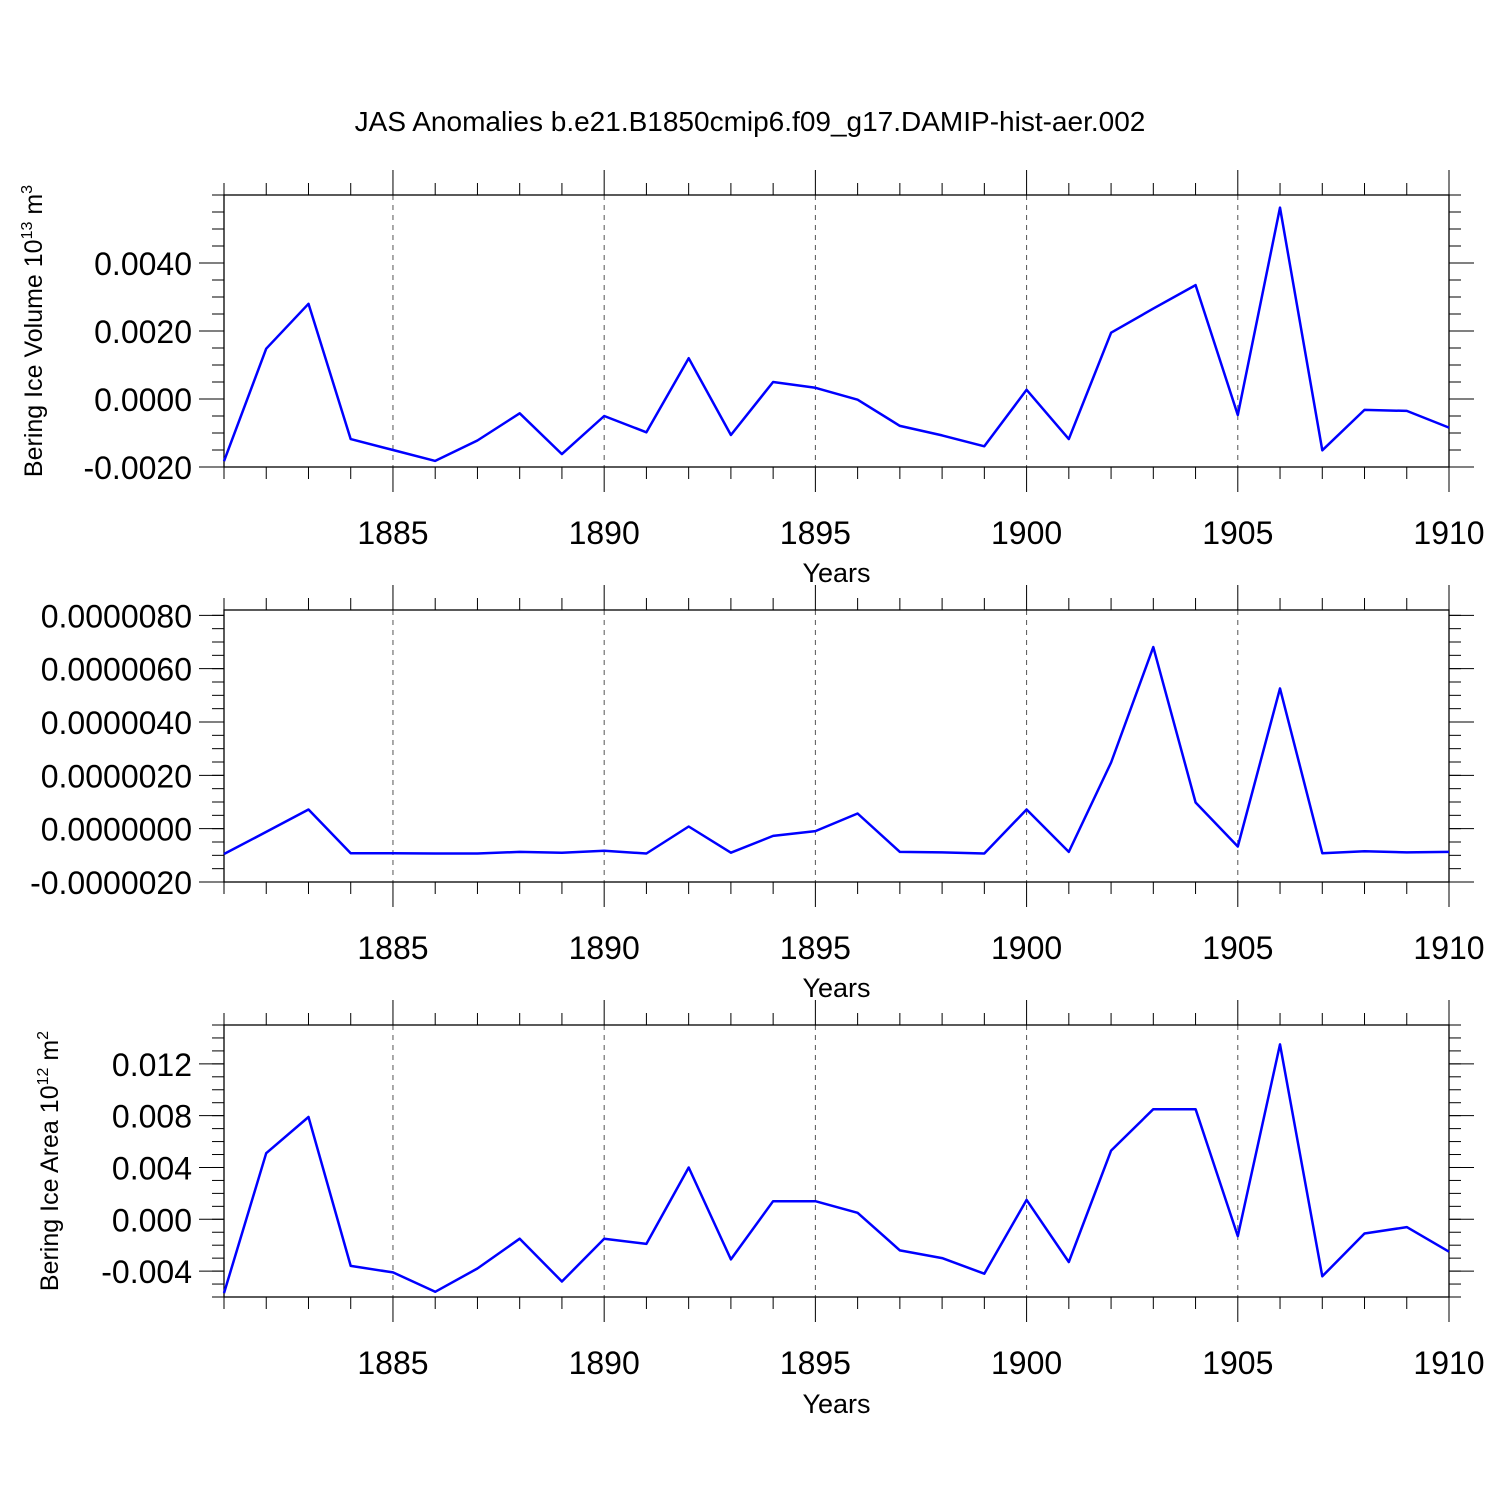  I want to click on y-tick-label: 0.004, so click(152, 1168).